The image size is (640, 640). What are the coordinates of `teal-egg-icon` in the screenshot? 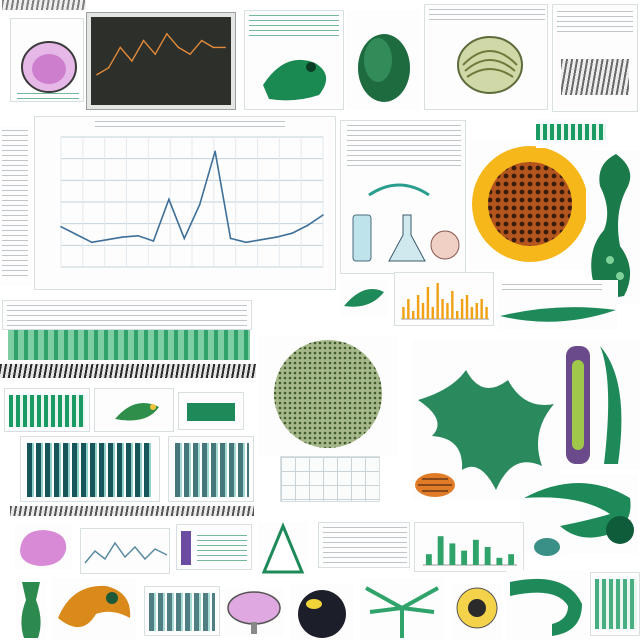 It's located at (547, 547).